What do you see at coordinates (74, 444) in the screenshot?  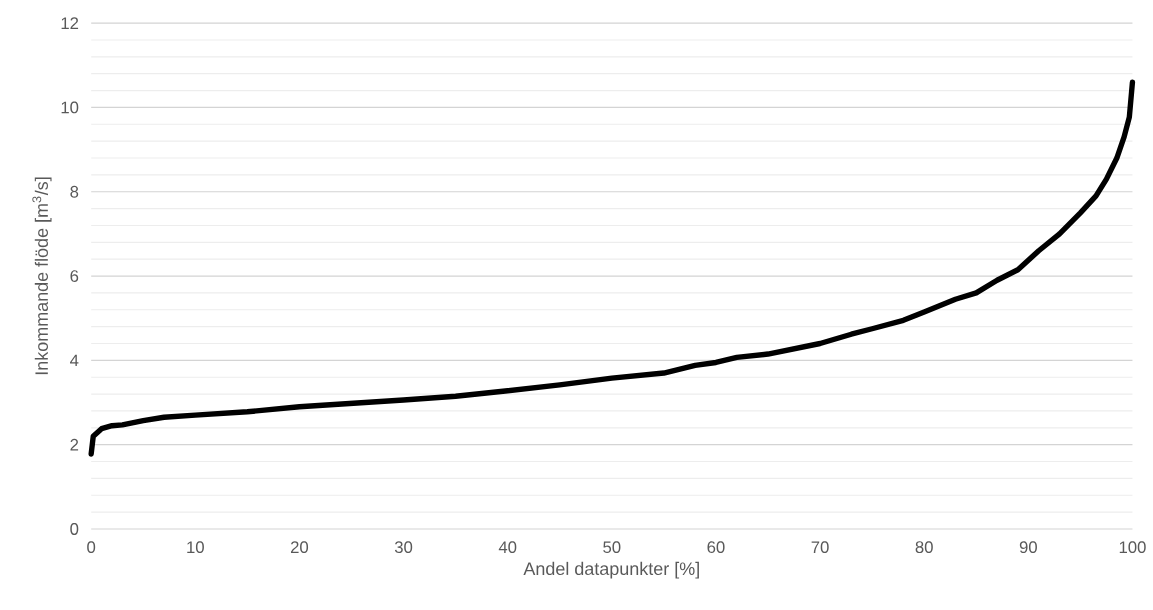 I see `y-tick-label: 2` at bounding box center [74, 444].